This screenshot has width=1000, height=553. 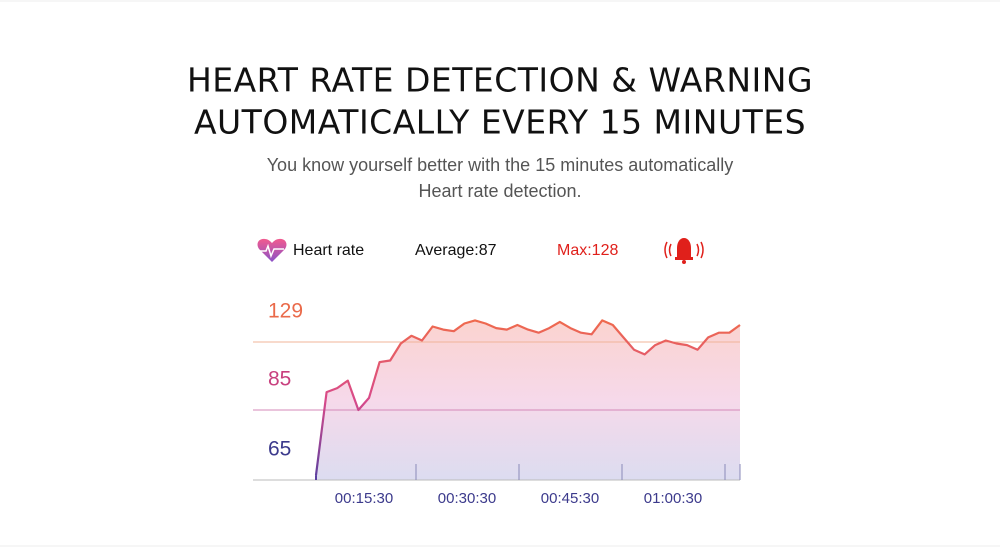 I want to click on average-label: Average:87, so click(x=456, y=250).